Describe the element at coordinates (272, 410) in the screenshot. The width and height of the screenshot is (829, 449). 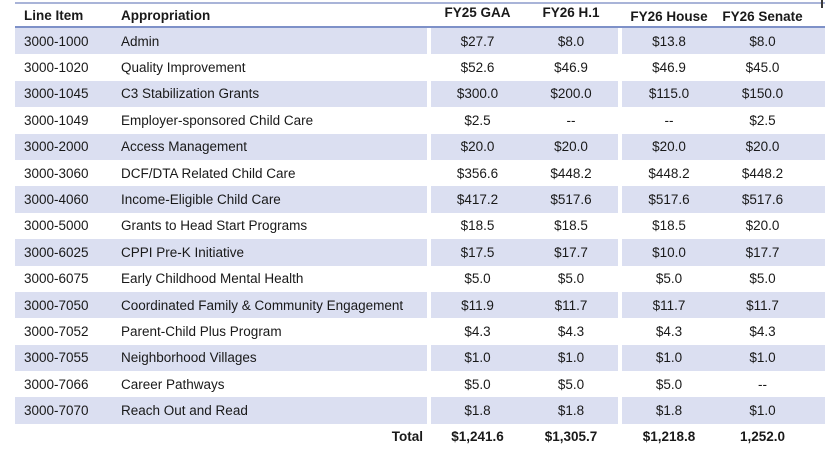
I see `appropriation-cell: Reach Out and Read` at that location.